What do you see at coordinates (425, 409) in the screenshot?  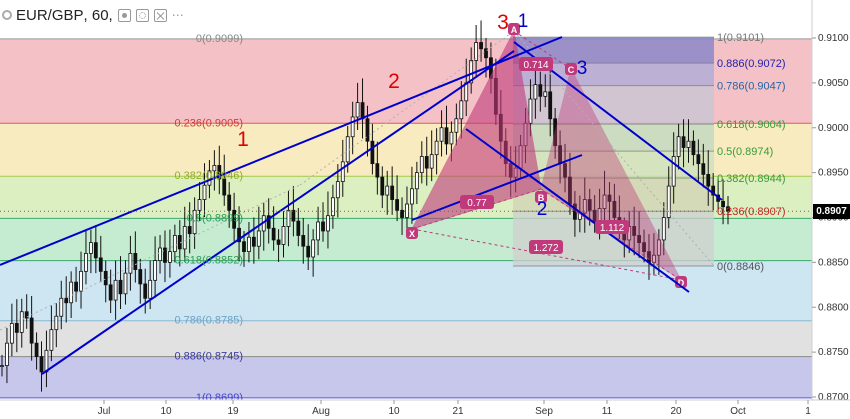 I see `x-axis: Jul 10 19 Aug 10 21 Sep 11 20 Oct 1` at bounding box center [425, 409].